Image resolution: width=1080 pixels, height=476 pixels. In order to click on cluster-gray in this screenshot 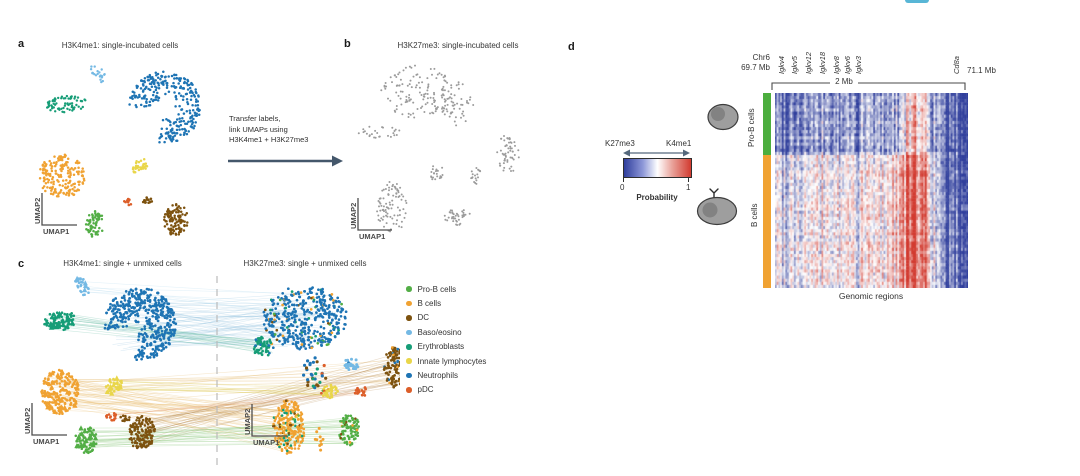, I will do `click(416, 91)`.